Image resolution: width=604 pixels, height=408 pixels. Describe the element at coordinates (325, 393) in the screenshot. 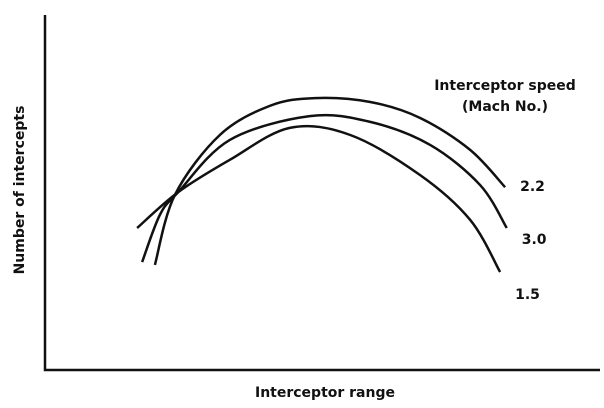

I see `x-axis-label: Interceptor range` at that location.